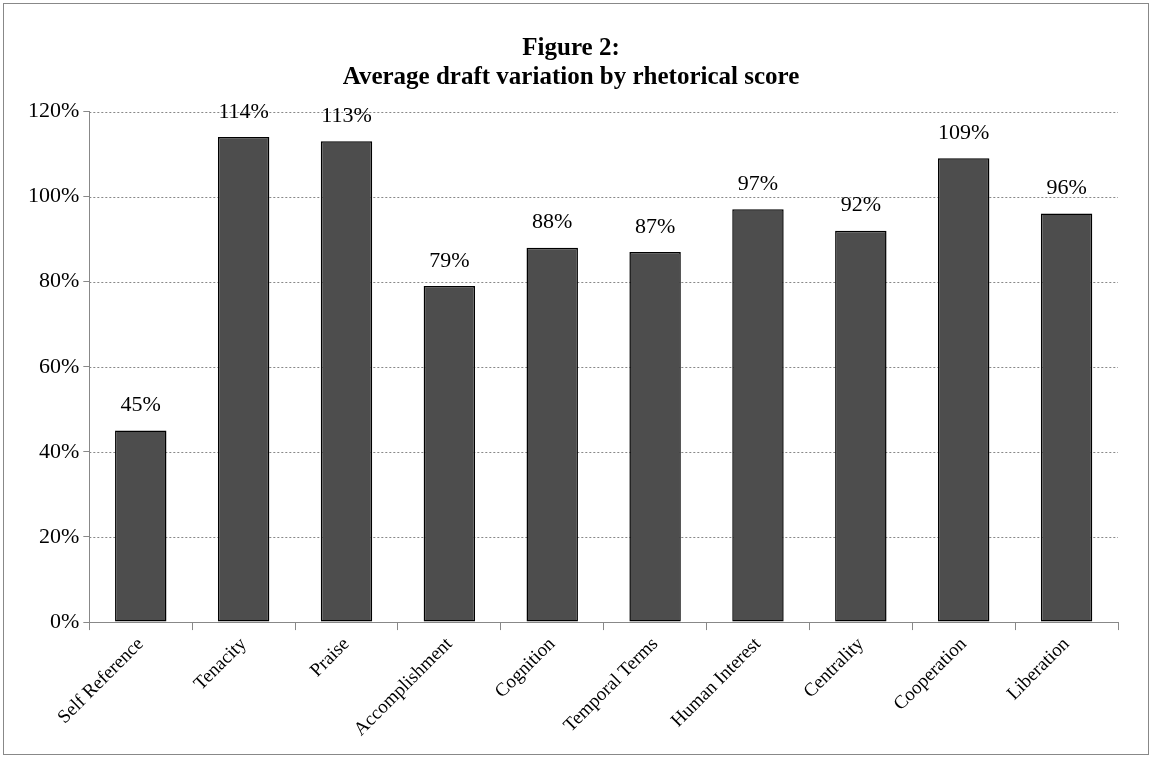 The width and height of the screenshot is (1154, 760). Describe the element at coordinates (860, 204) in the screenshot. I see `data-label: 92%` at that location.